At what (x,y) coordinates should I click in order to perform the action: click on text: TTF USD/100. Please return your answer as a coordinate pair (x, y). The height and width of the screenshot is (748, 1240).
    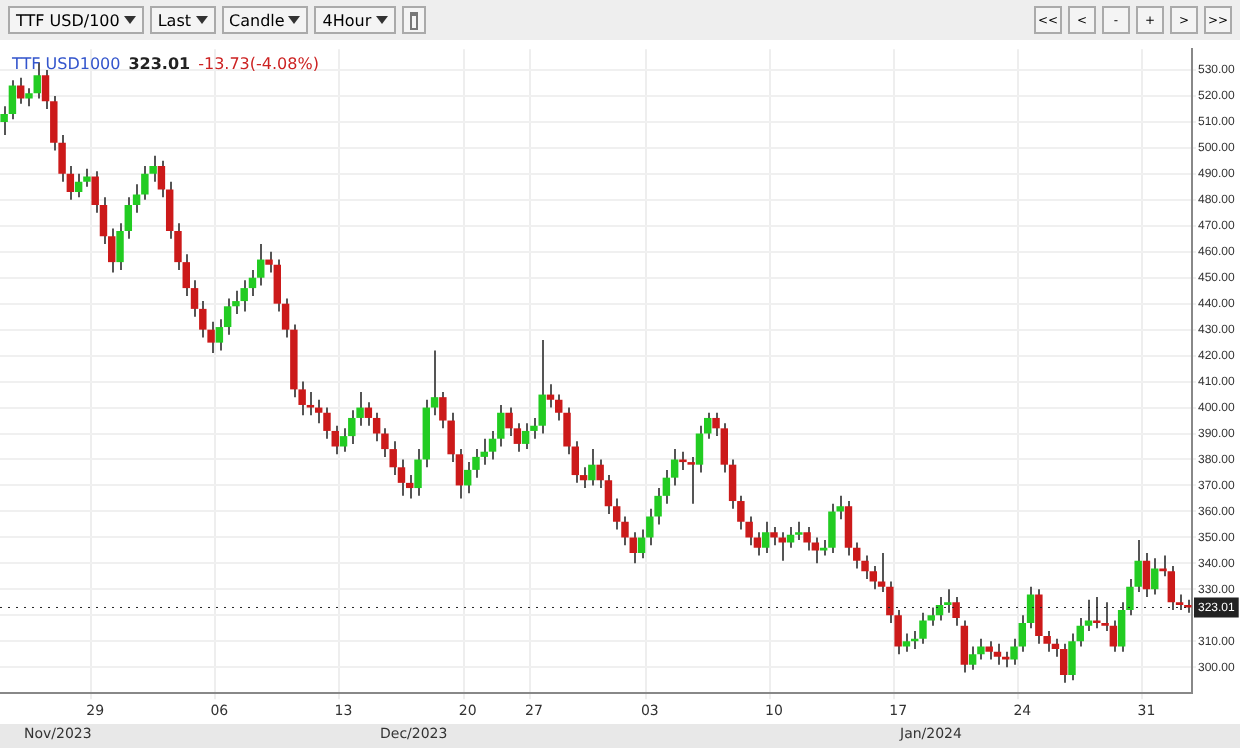
    Looking at the image, I should click on (68, 21).